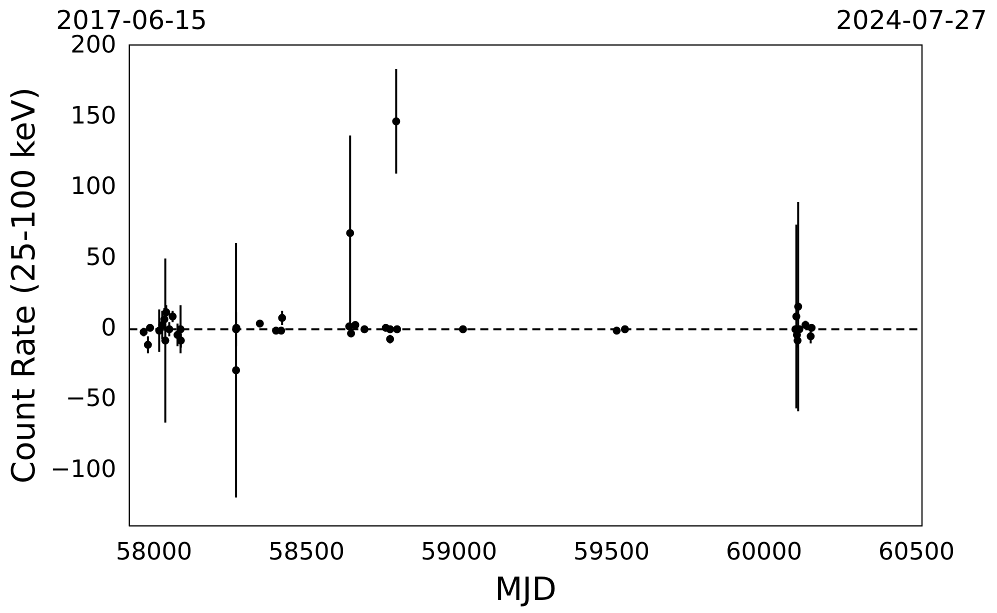  What do you see at coordinates (306, 551) in the screenshot?
I see `x-tick-label: 58500` at bounding box center [306, 551].